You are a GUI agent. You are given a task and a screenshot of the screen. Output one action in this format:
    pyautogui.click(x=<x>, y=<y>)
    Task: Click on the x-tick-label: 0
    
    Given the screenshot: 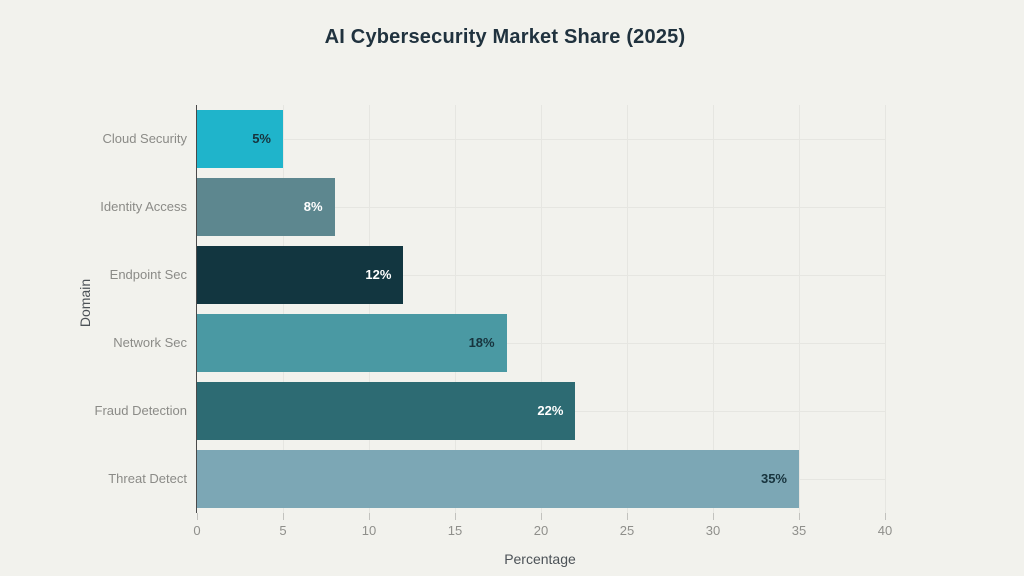 What is the action you would take?
    pyautogui.click(x=197, y=530)
    